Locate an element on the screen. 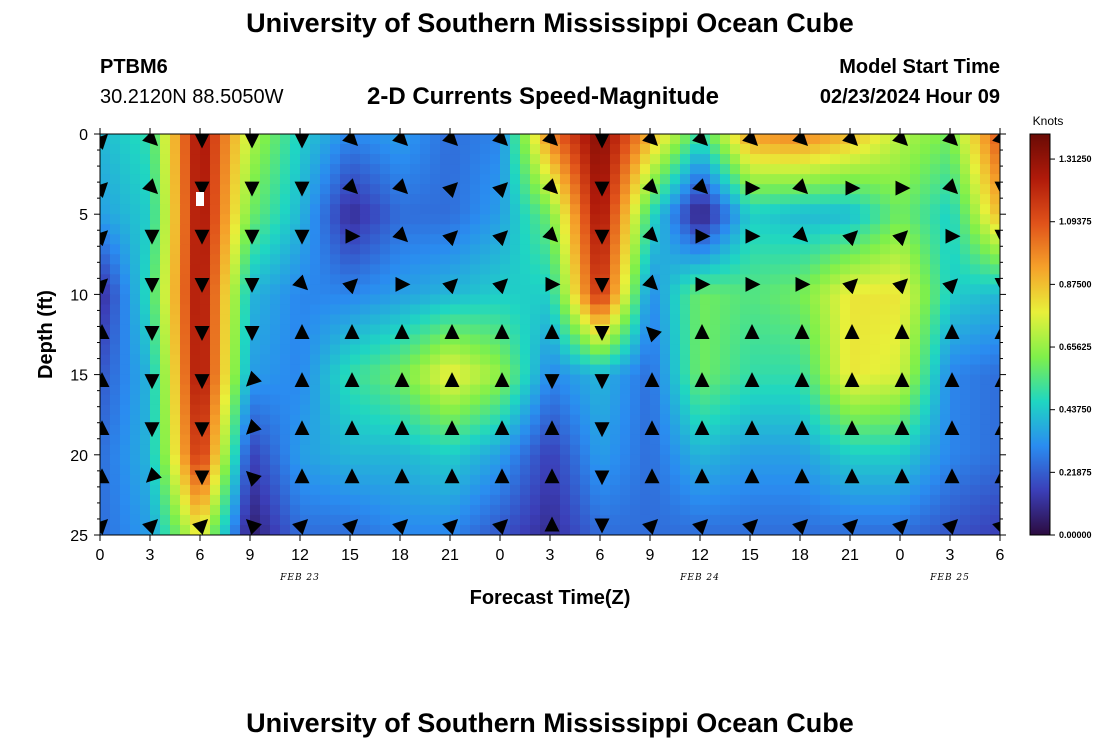  colorbar-tick-label: 1.09375 is located at coordinates (1075, 222).